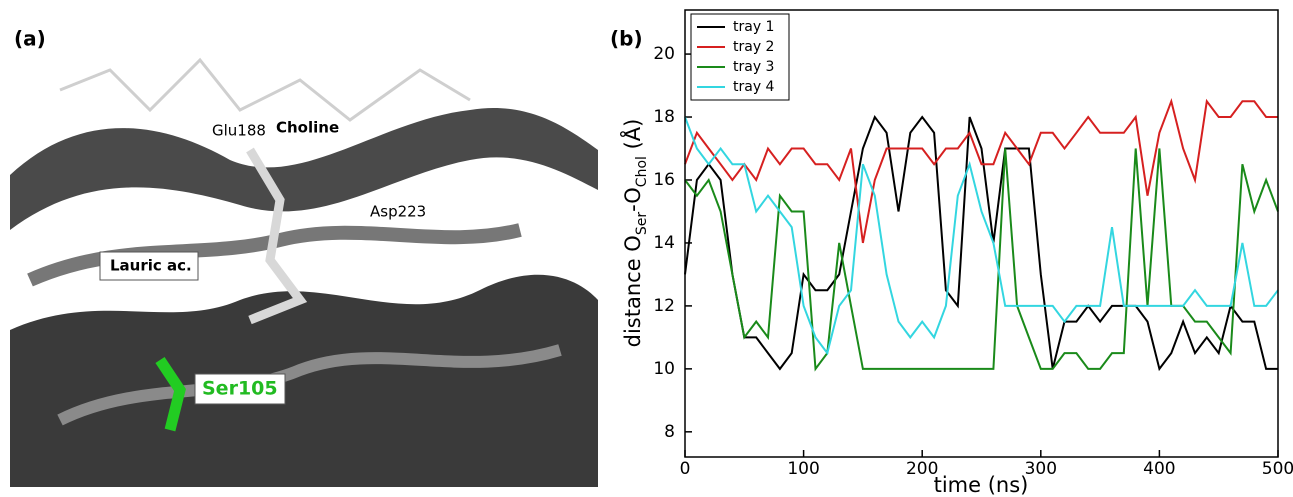 Image resolution: width=1293 pixels, height=497 pixels. I want to click on y-axis-label-part: distance O, so click(633, 291).